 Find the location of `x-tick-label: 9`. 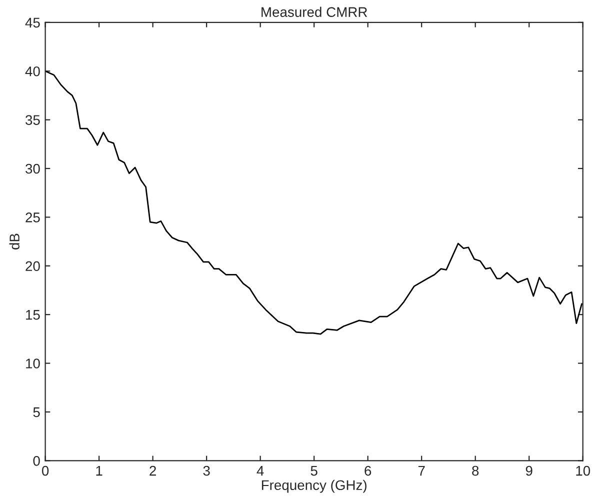

x-tick-label: 9 is located at coordinates (529, 471).